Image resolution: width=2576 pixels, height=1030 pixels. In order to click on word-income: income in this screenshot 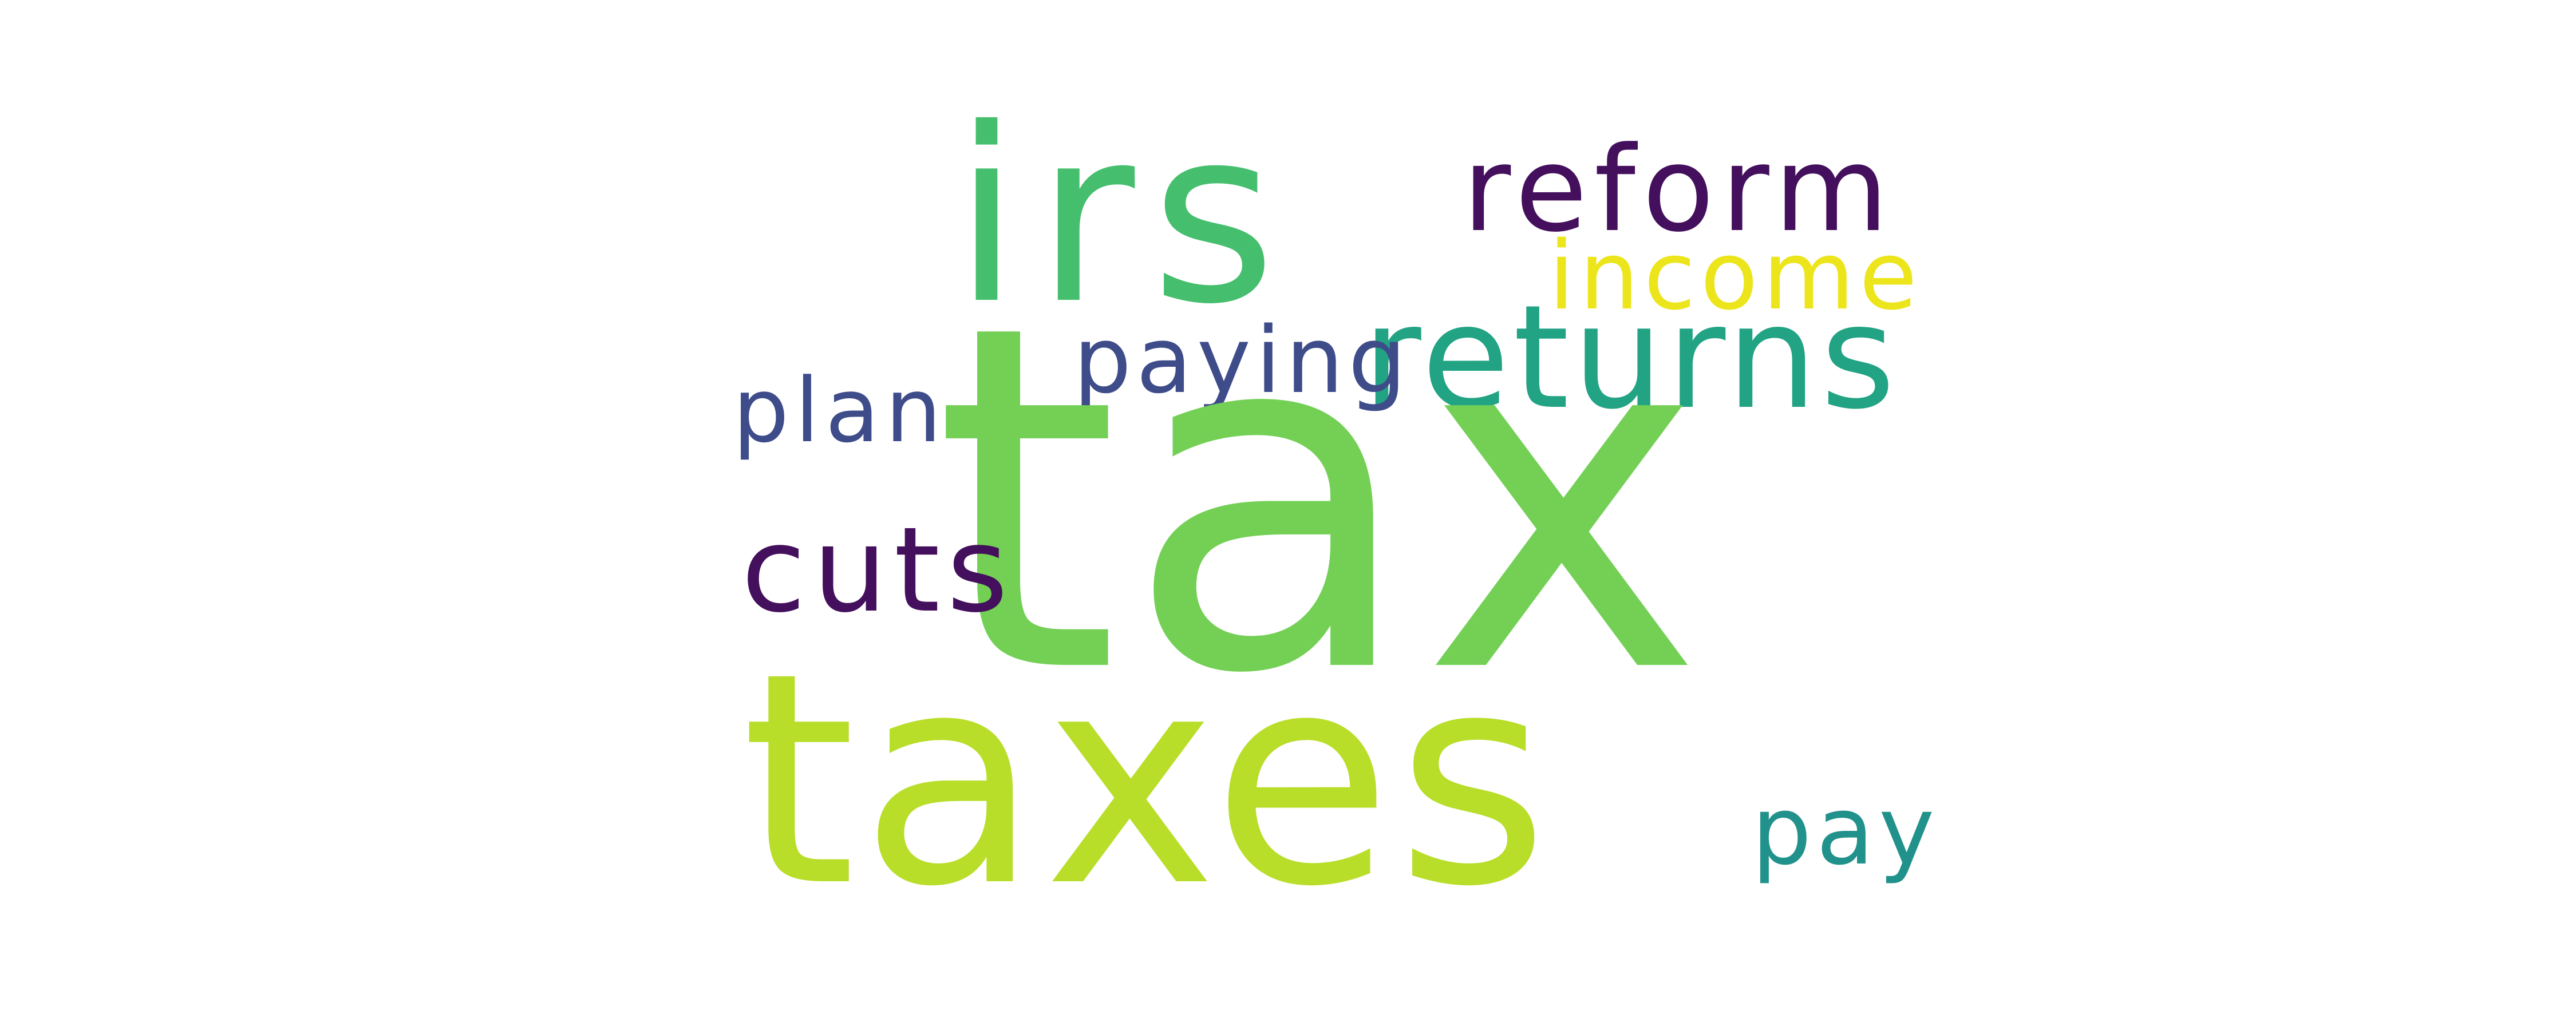, I will do `click(1735, 276)`.